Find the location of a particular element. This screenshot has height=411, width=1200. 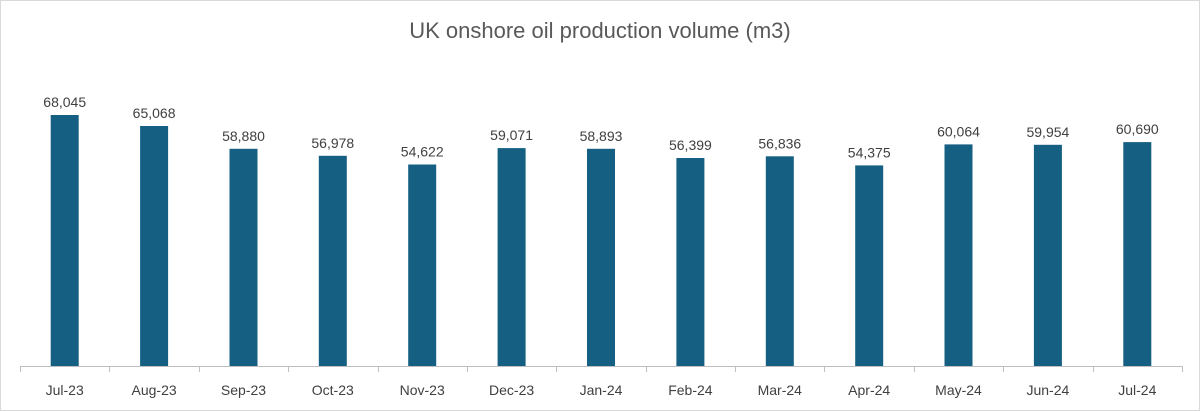

data-label-aug-23: 65,068 is located at coordinates (154, 113).